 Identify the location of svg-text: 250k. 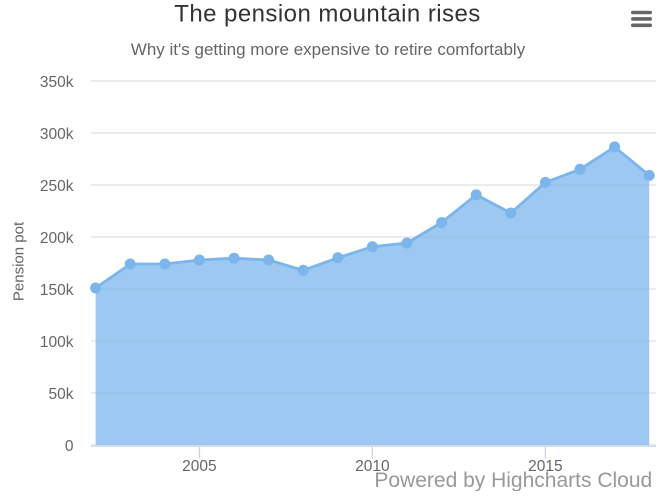
(57, 186).